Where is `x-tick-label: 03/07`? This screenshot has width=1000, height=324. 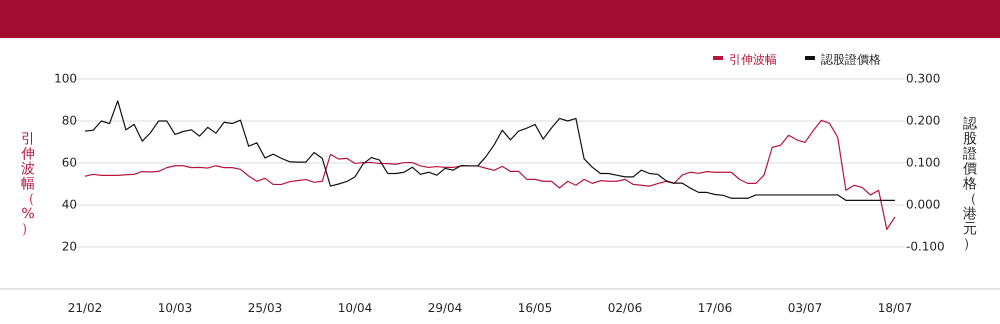
x-tick-label: 03/07 is located at coordinates (805, 308).